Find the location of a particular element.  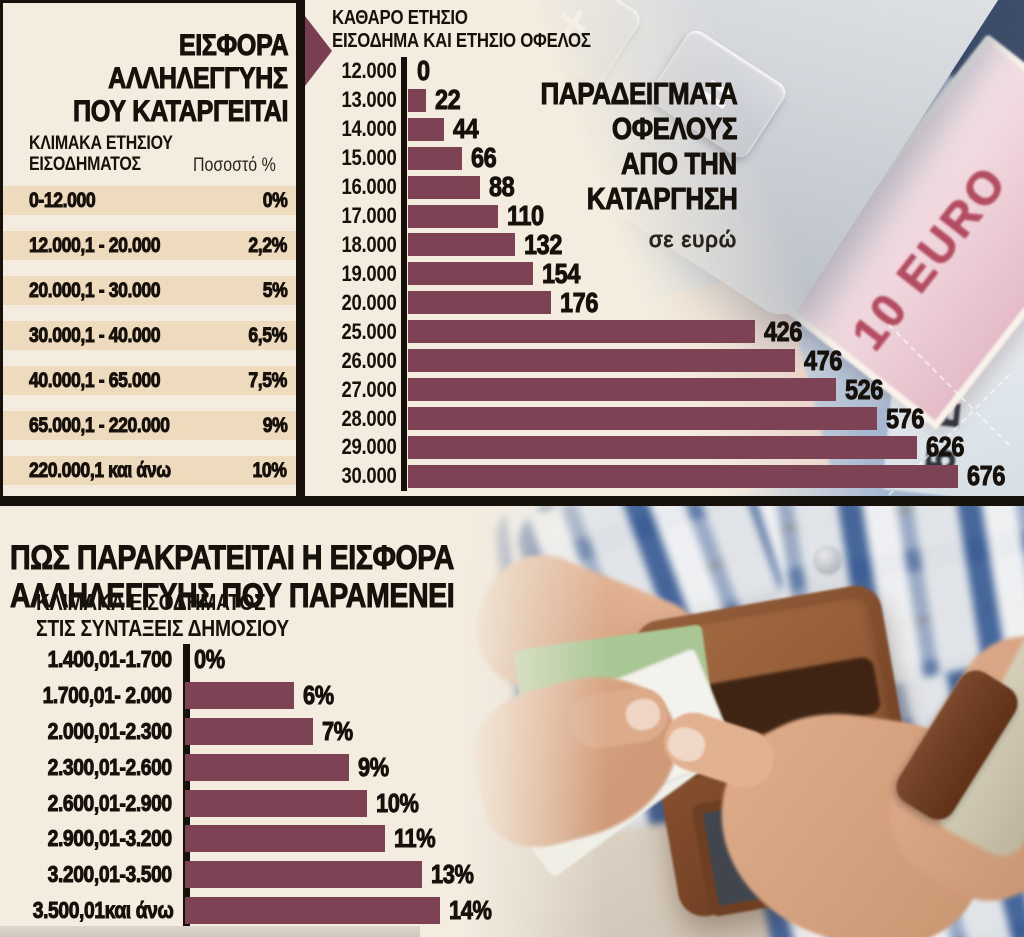

pension-bracket-text: 1.400,01-1.700 is located at coordinates (109, 659).